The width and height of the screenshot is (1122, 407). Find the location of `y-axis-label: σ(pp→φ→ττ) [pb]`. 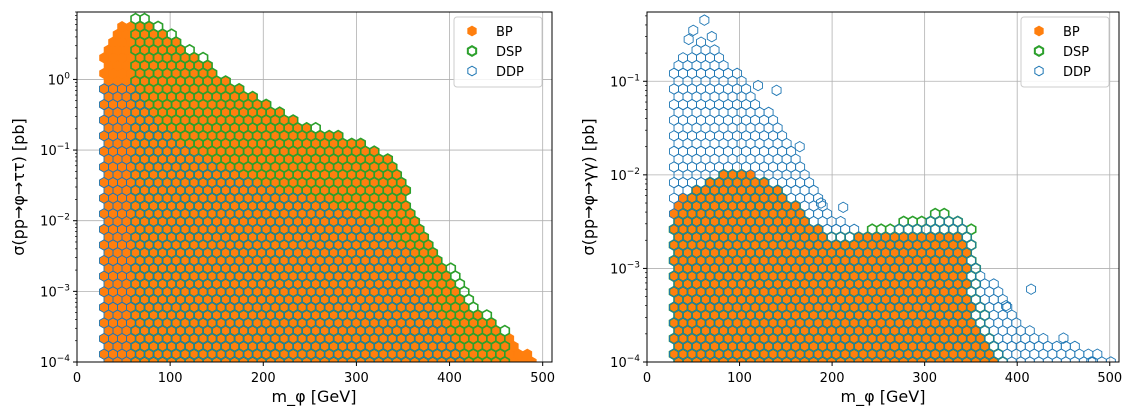

y-axis-label: σ(pp→φ→ττ) [pb] is located at coordinates (18, 186).